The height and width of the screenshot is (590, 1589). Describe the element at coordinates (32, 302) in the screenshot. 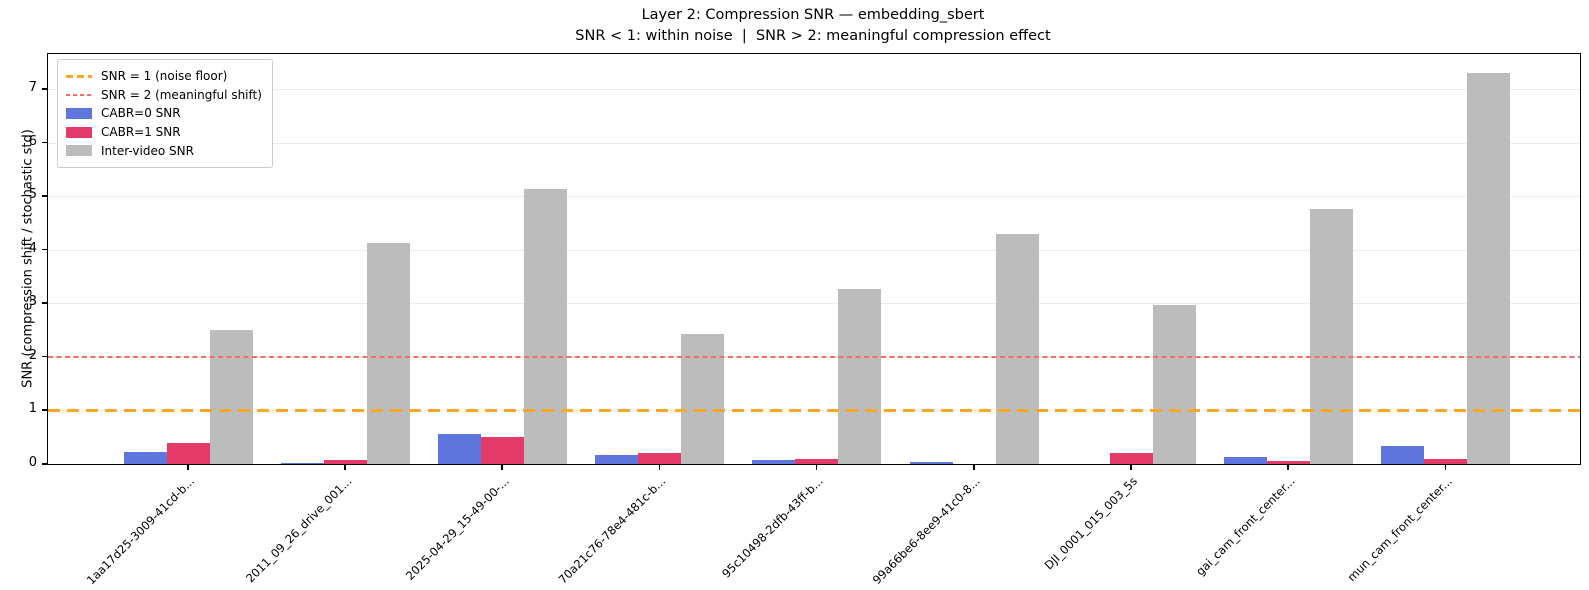

I see `y-tick-label: 3` at that location.